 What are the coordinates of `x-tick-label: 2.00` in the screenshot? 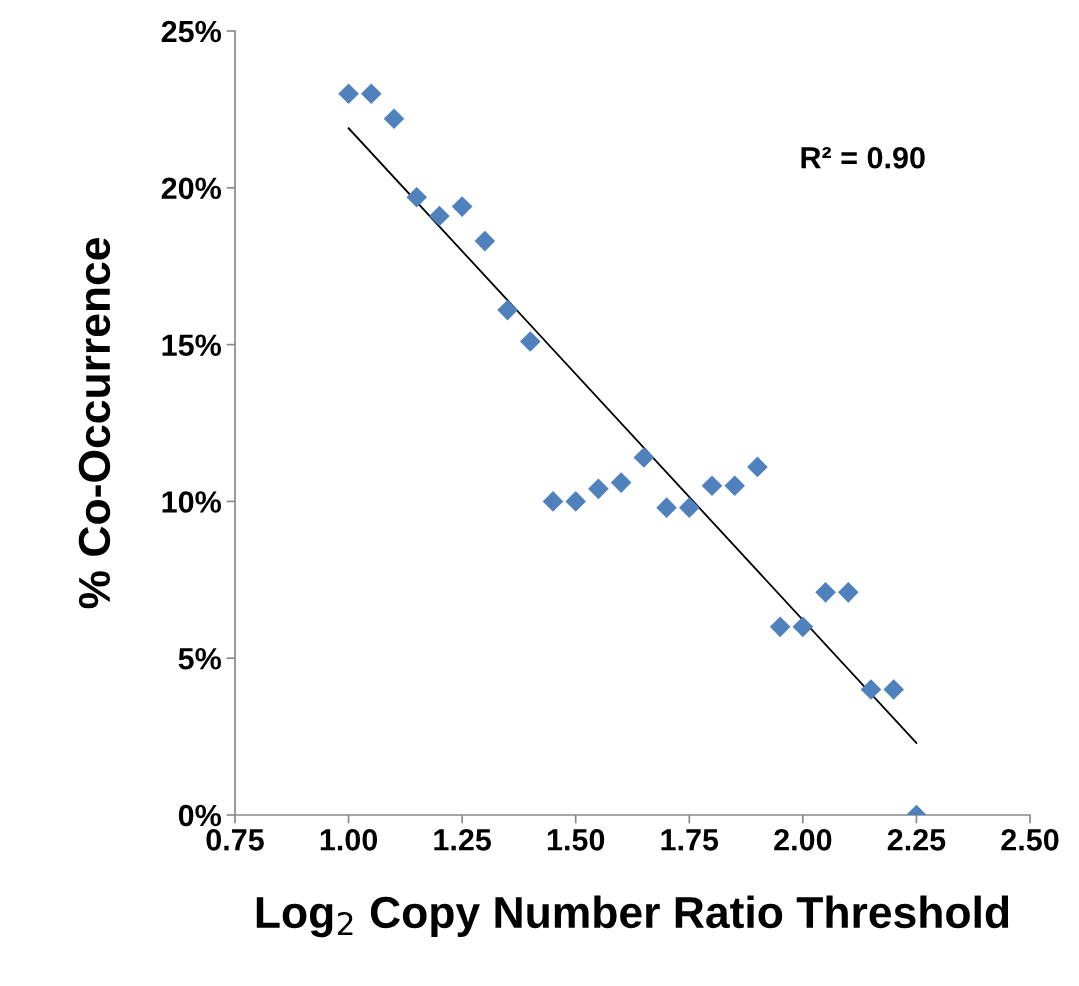 It's located at (803, 840).